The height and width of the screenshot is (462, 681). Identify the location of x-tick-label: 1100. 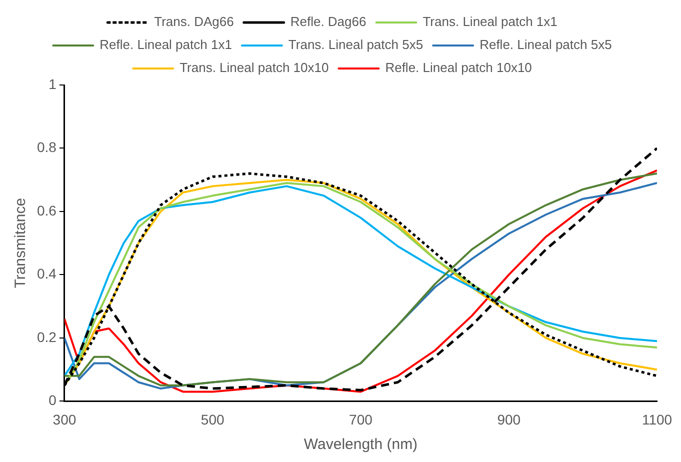
(657, 419).